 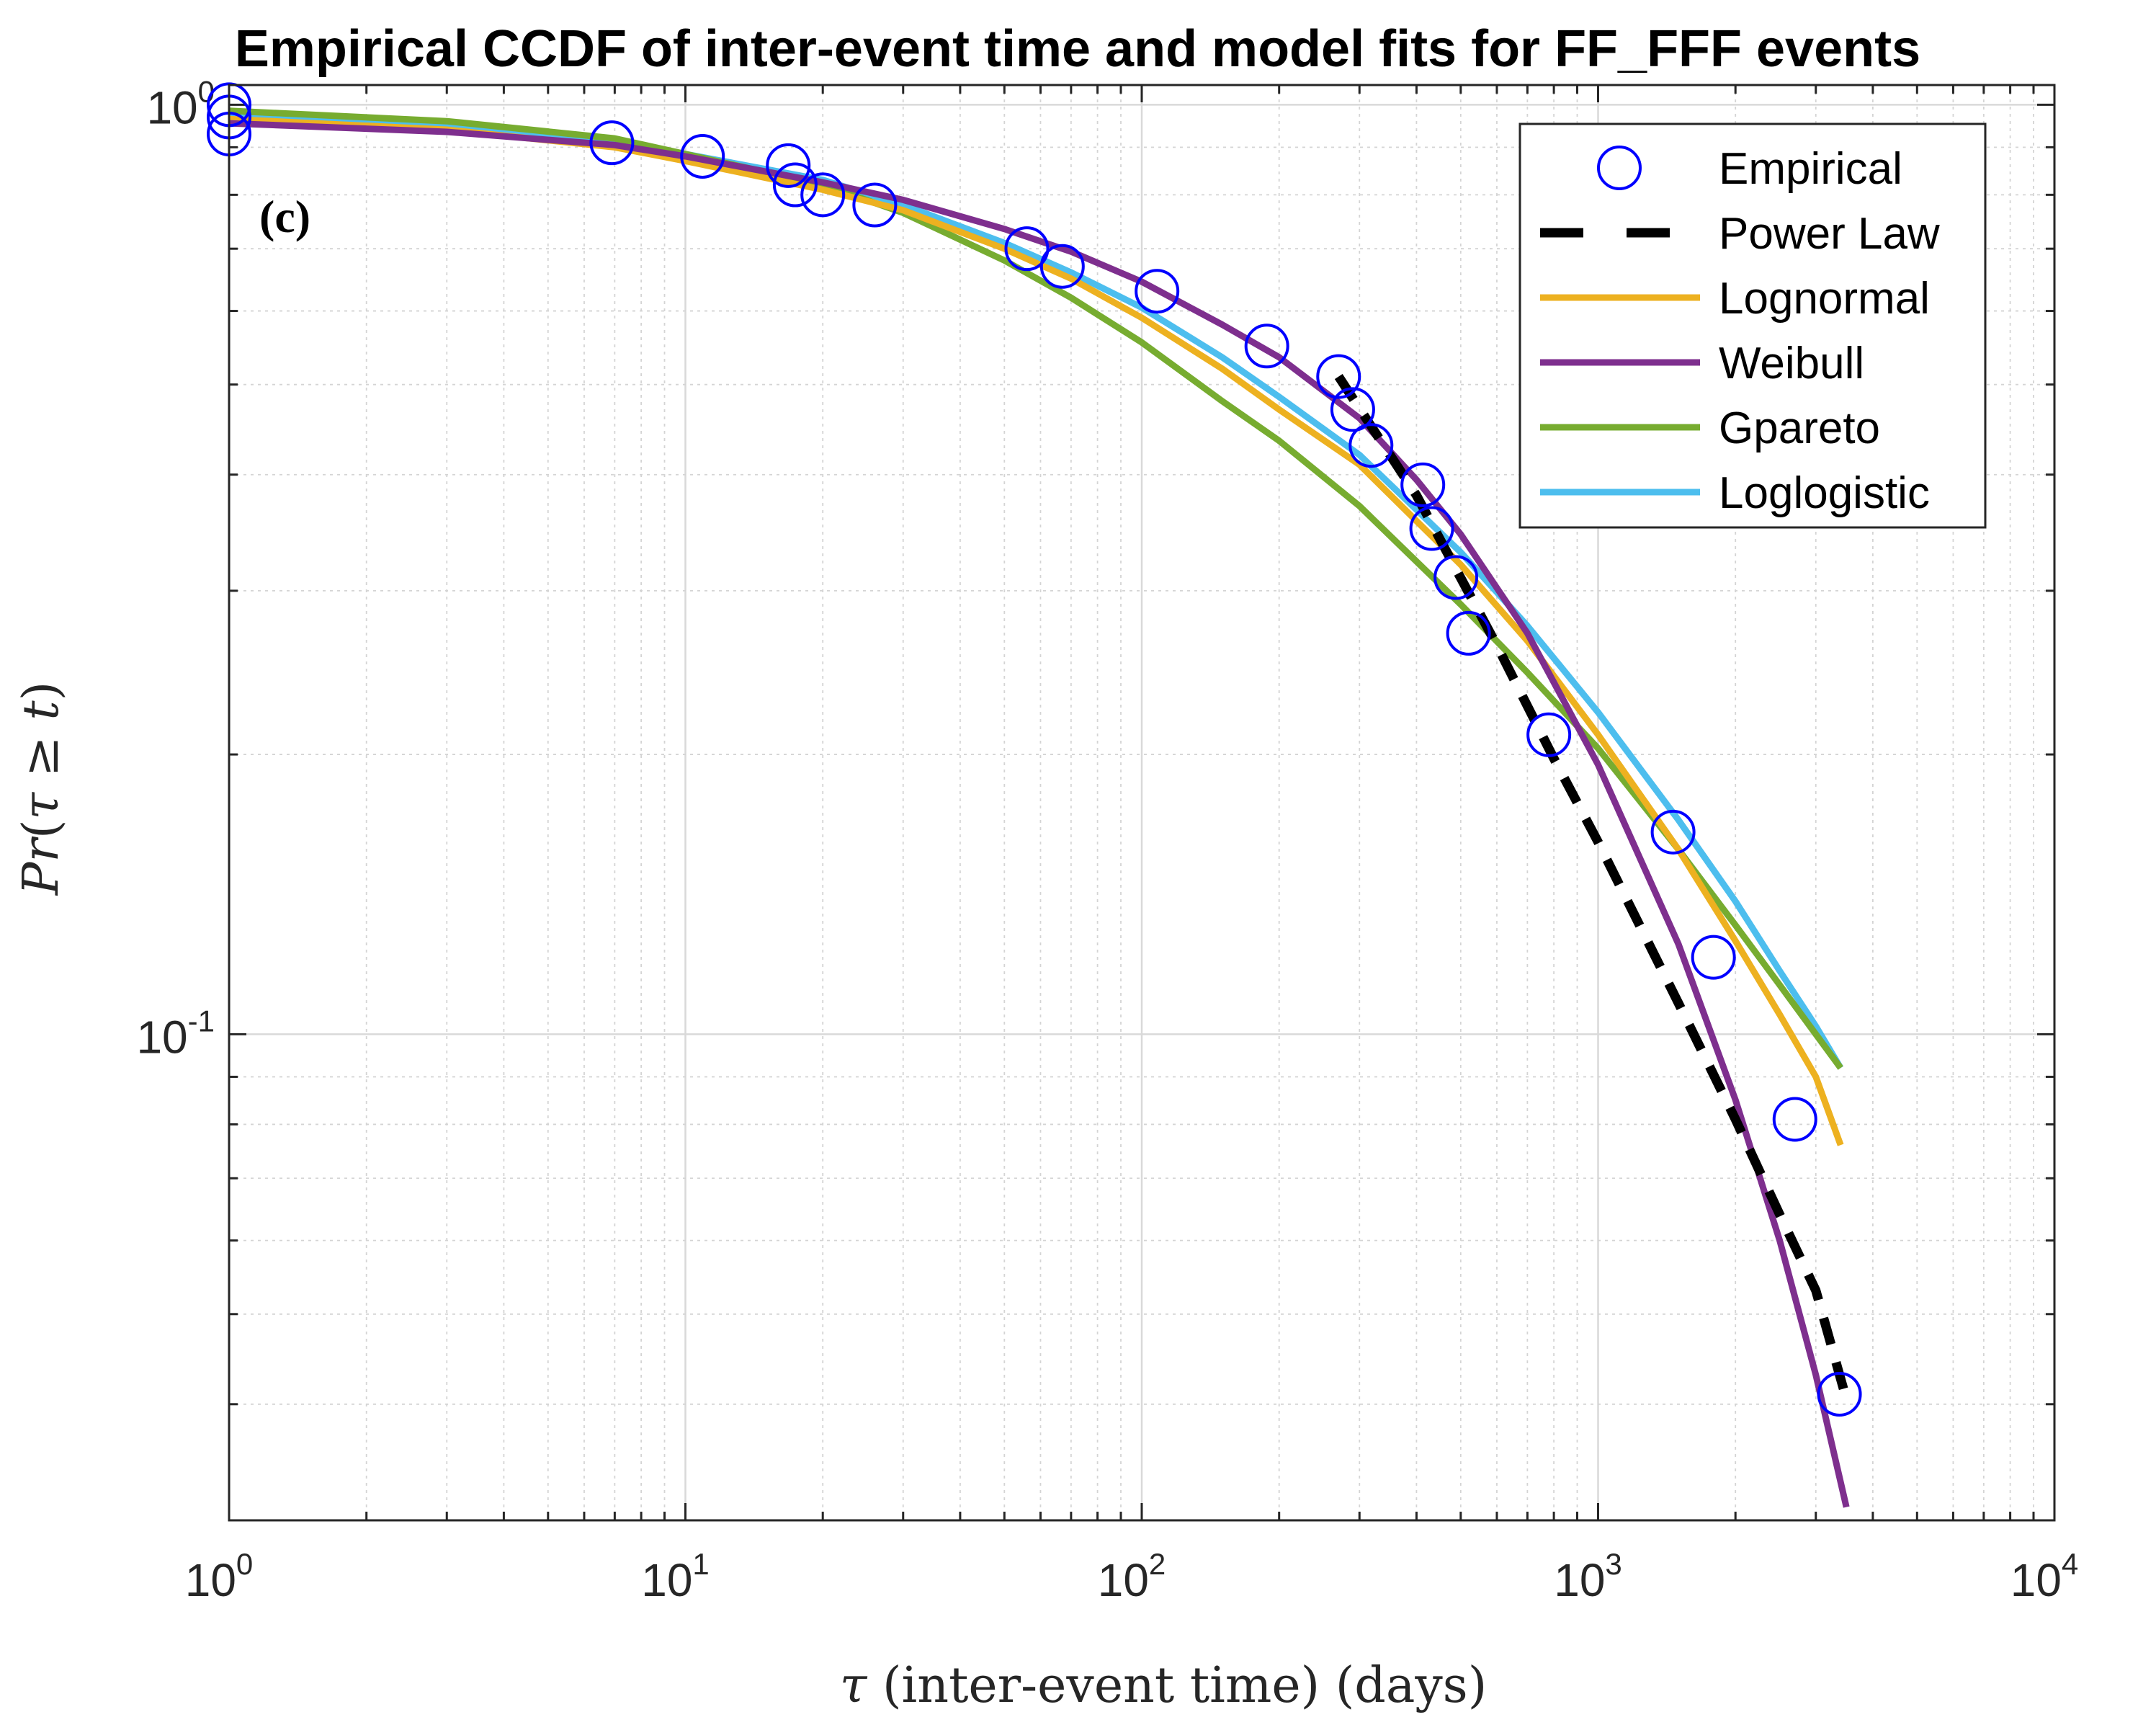 I want to click on legend-item-gpareto: Gpareto, so click(x=1710, y=428).